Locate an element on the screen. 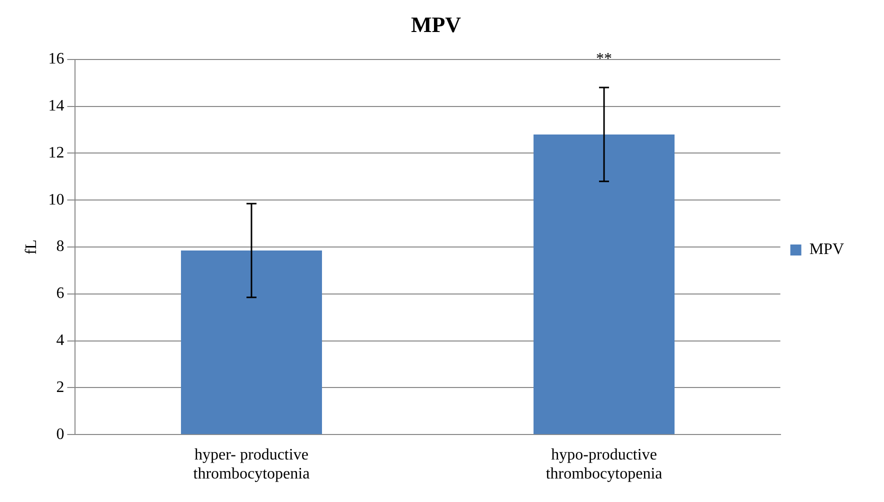 This screenshot has height=502, width=884. x-tick-label: hyper- productive thrombocytopenia is located at coordinates (251, 464).